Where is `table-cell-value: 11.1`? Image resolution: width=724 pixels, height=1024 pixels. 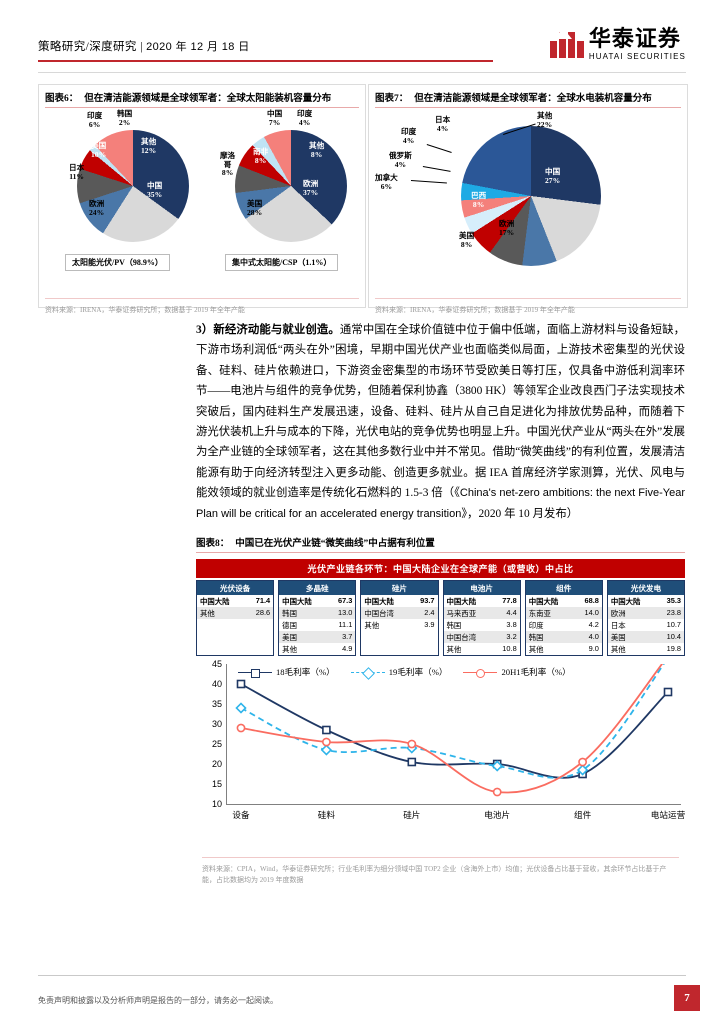 table-cell-value: 11.1 is located at coordinates (345, 624).